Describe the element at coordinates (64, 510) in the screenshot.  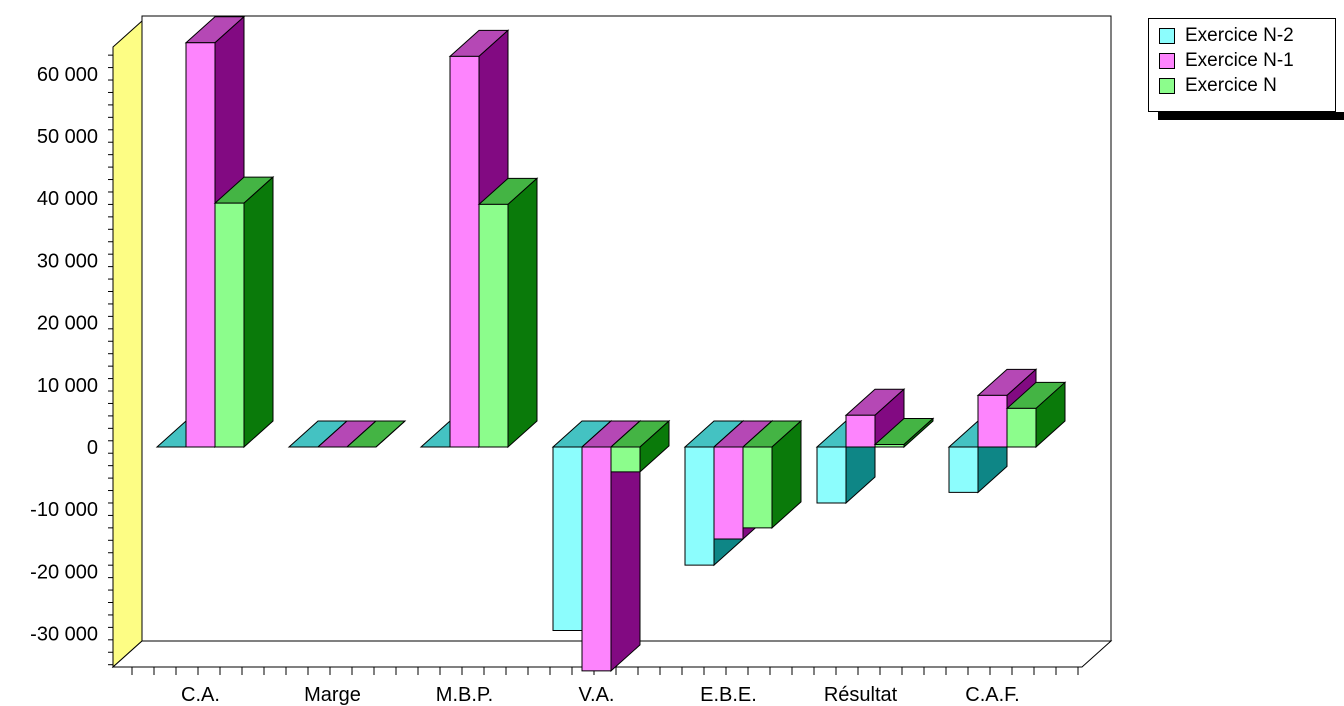
I see `y-tick-label: -10 000` at that location.